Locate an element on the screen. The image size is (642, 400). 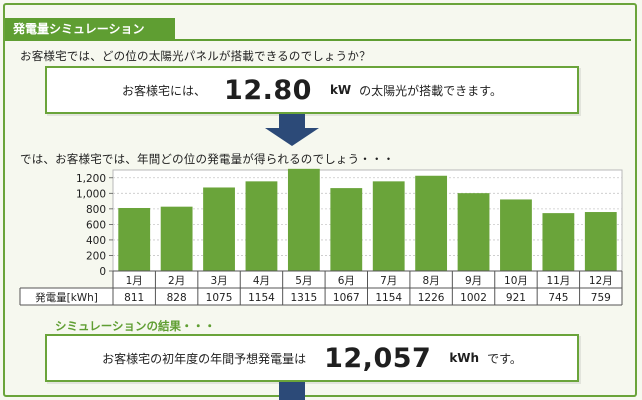
value-label: 828 is located at coordinates (177, 298).